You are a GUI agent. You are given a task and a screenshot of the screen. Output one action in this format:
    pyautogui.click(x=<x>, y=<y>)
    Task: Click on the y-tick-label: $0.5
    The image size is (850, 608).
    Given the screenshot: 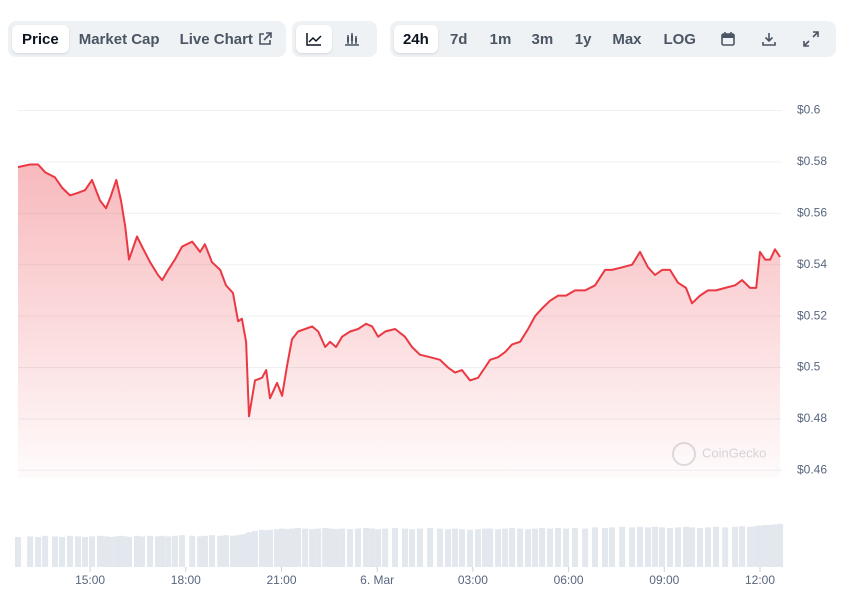 What is the action you would take?
    pyautogui.click(x=809, y=367)
    